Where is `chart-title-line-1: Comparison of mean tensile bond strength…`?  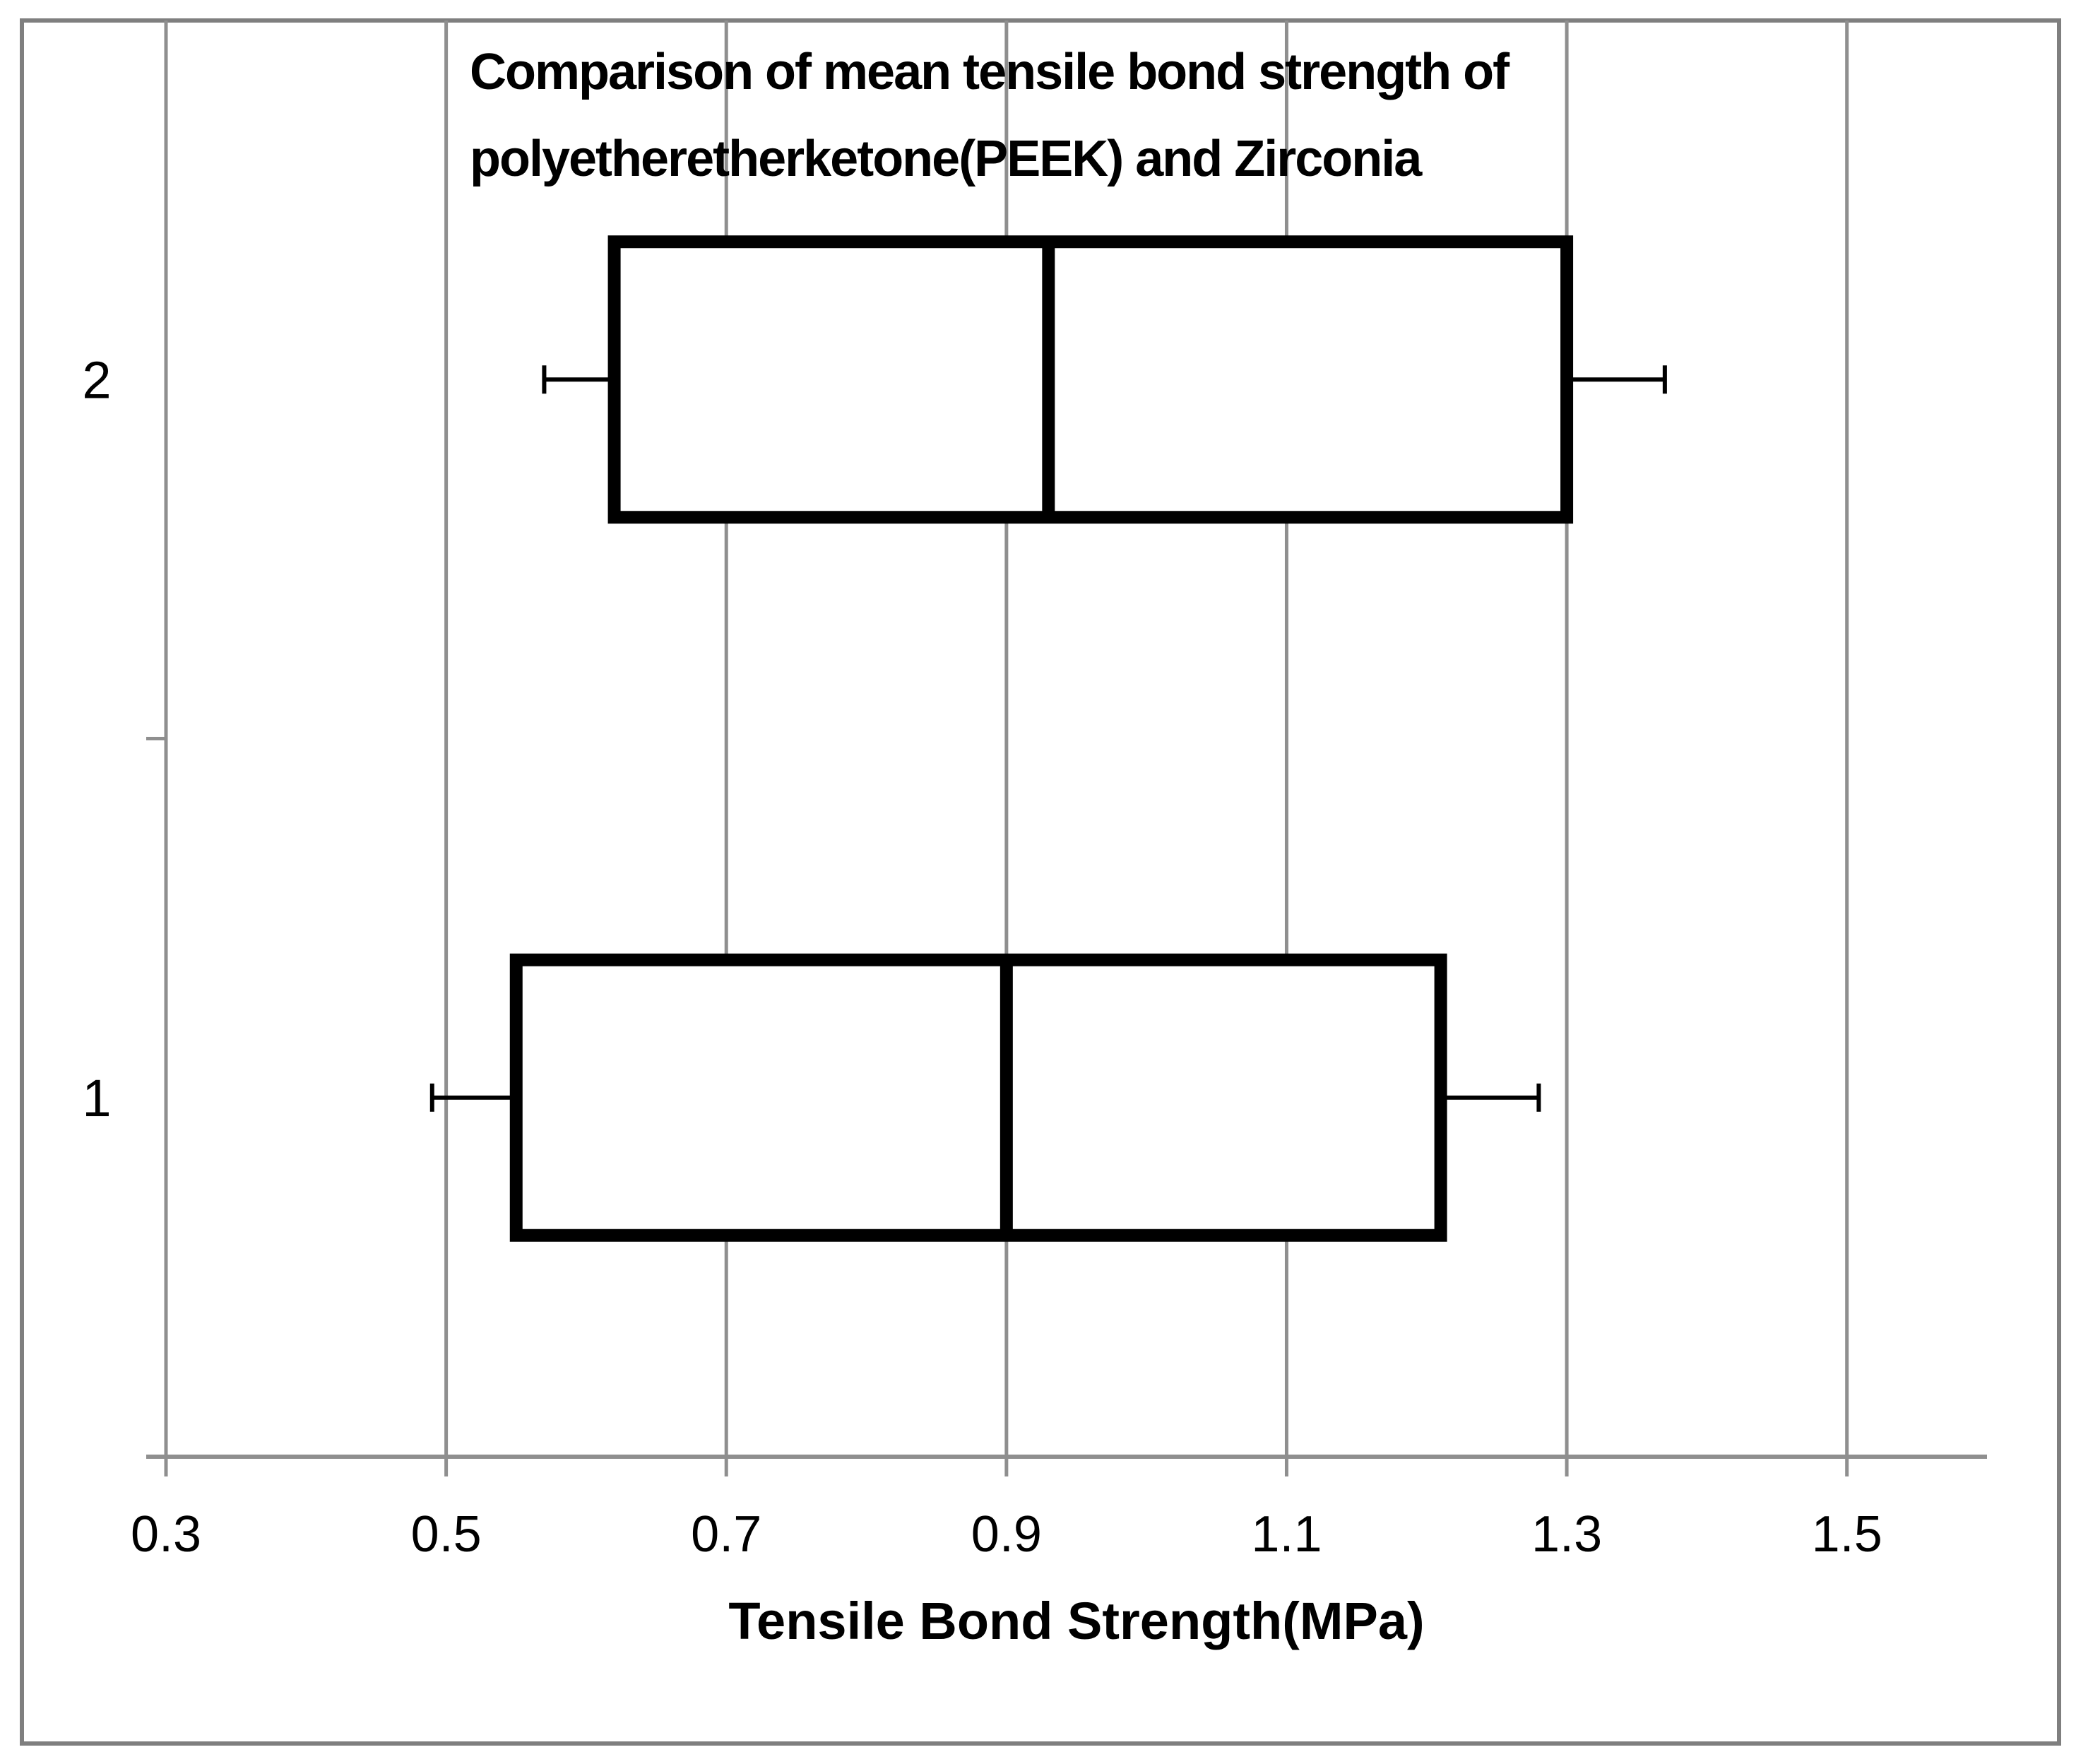 chart-title-line-1: Comparison of mean tensile bond strength… is located at coordinates (990, 72).